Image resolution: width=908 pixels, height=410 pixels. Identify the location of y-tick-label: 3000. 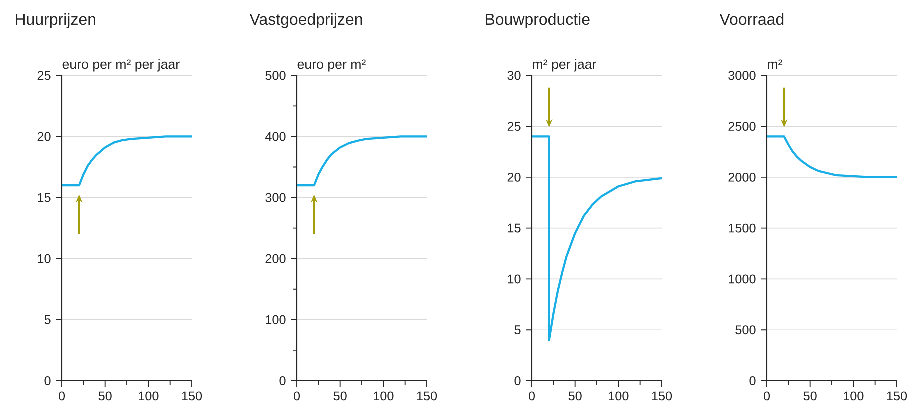
(742, 75).